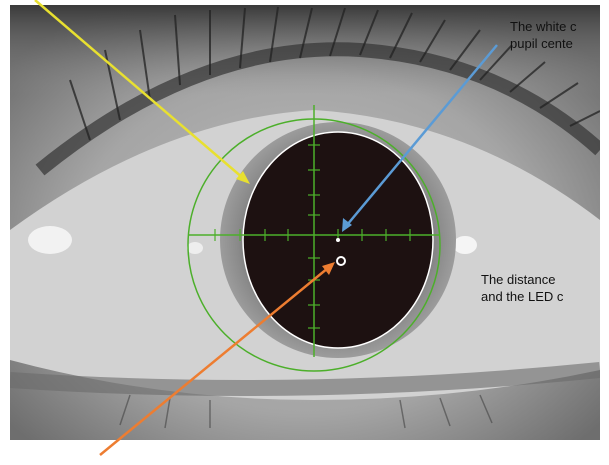 Image resolution: width=609 pixels, height=465 pixels. Describe the element at coordinates (543, 26) in the screenshot. I see `annotation-text: The white c` at that location.